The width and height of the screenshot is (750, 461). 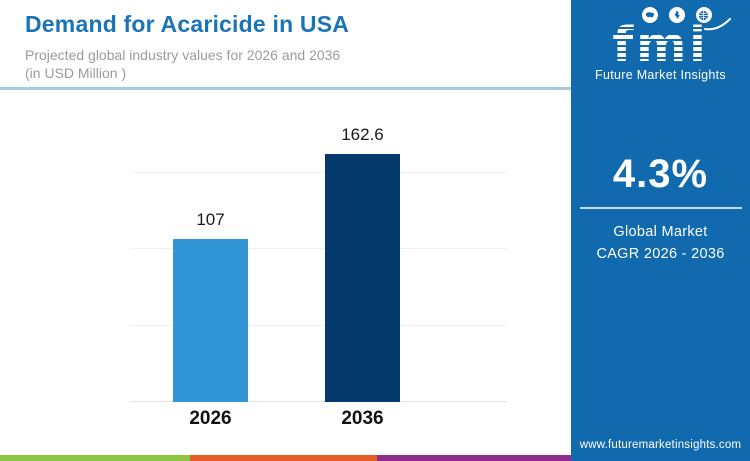 What do you see at coordinates (717, 24) in the screenshot?
I see `logo-swoosh-icon` at bounding box center [717, 24].